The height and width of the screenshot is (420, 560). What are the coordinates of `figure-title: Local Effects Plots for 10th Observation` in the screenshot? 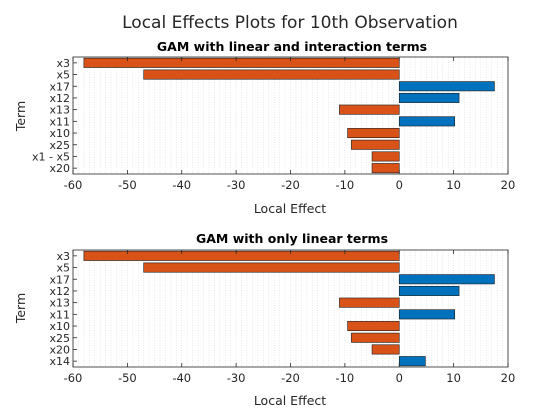 It's located at (290, 23).